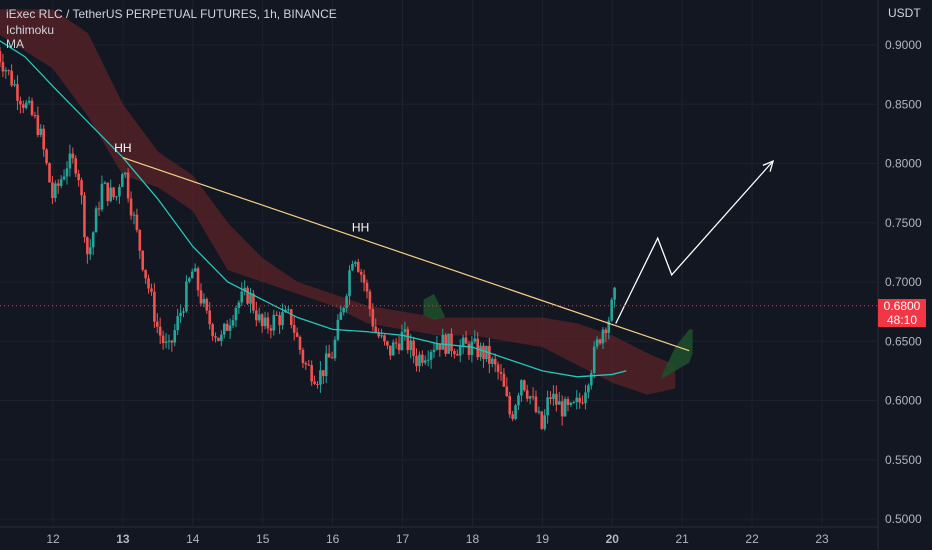  What do you see at coordinates (903, 223) in the screenshot?
I see `price-tick-label: 0.7500` at bounding box center [903, 223].